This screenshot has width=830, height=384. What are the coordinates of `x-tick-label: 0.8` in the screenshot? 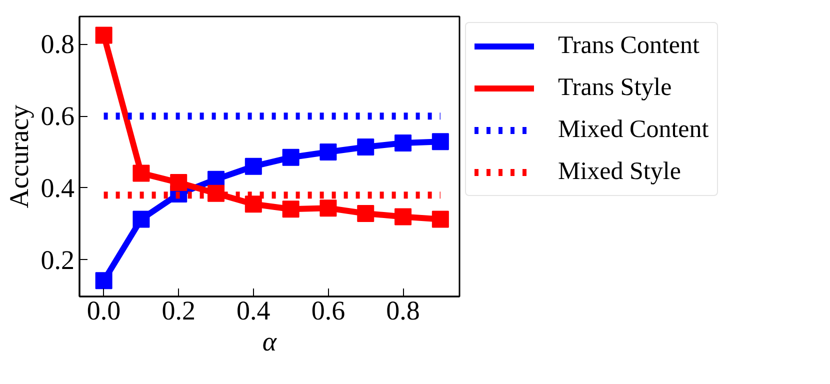 It's located at (403, 311).